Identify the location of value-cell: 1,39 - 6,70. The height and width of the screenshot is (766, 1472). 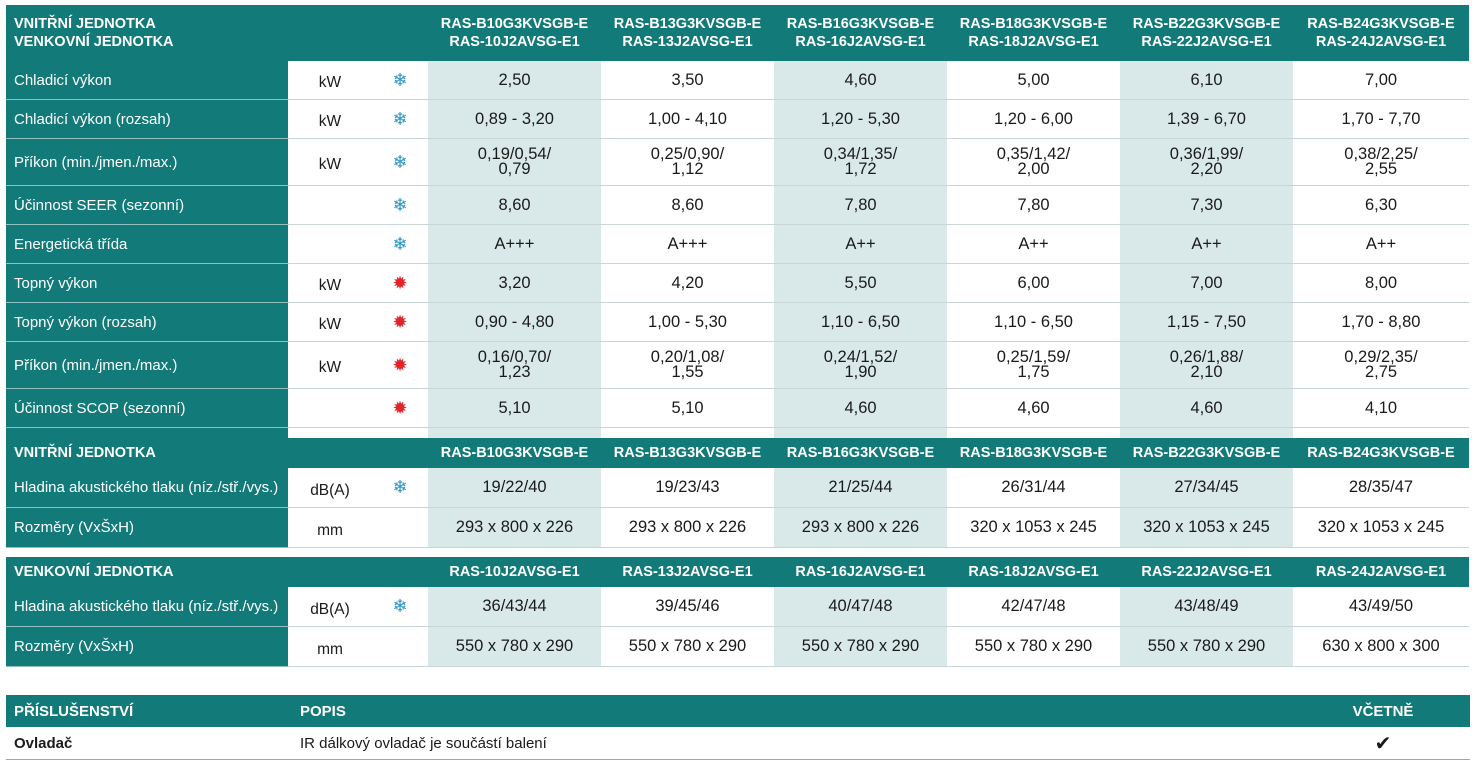
(1206, 119).